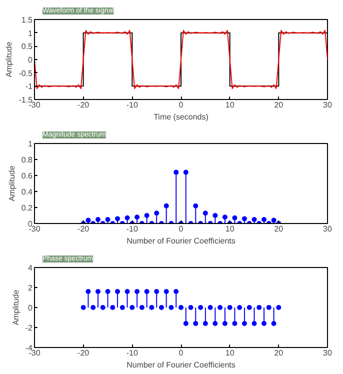 The image size is (343, 374). What do you see at coordinates (27, 208) in the screenshot?
I see `y-tick-label: 0.2` at bounding box center [27, 208].